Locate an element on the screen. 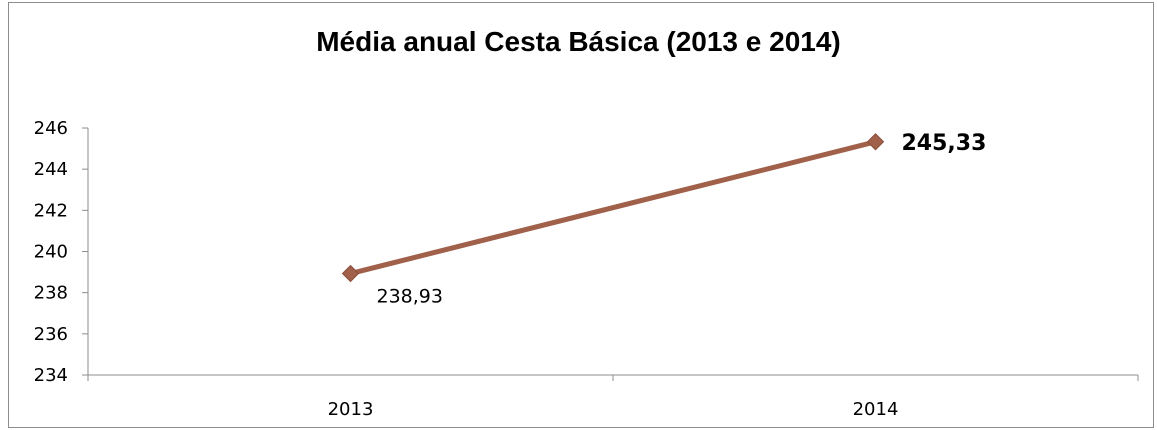  y-tick-label: 234 is located at coordinates (51, 375).